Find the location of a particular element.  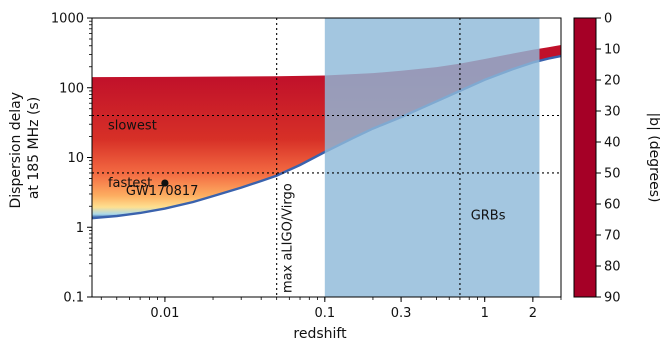

hline-label-slowest: slowest is located at coordinates (132, 126).